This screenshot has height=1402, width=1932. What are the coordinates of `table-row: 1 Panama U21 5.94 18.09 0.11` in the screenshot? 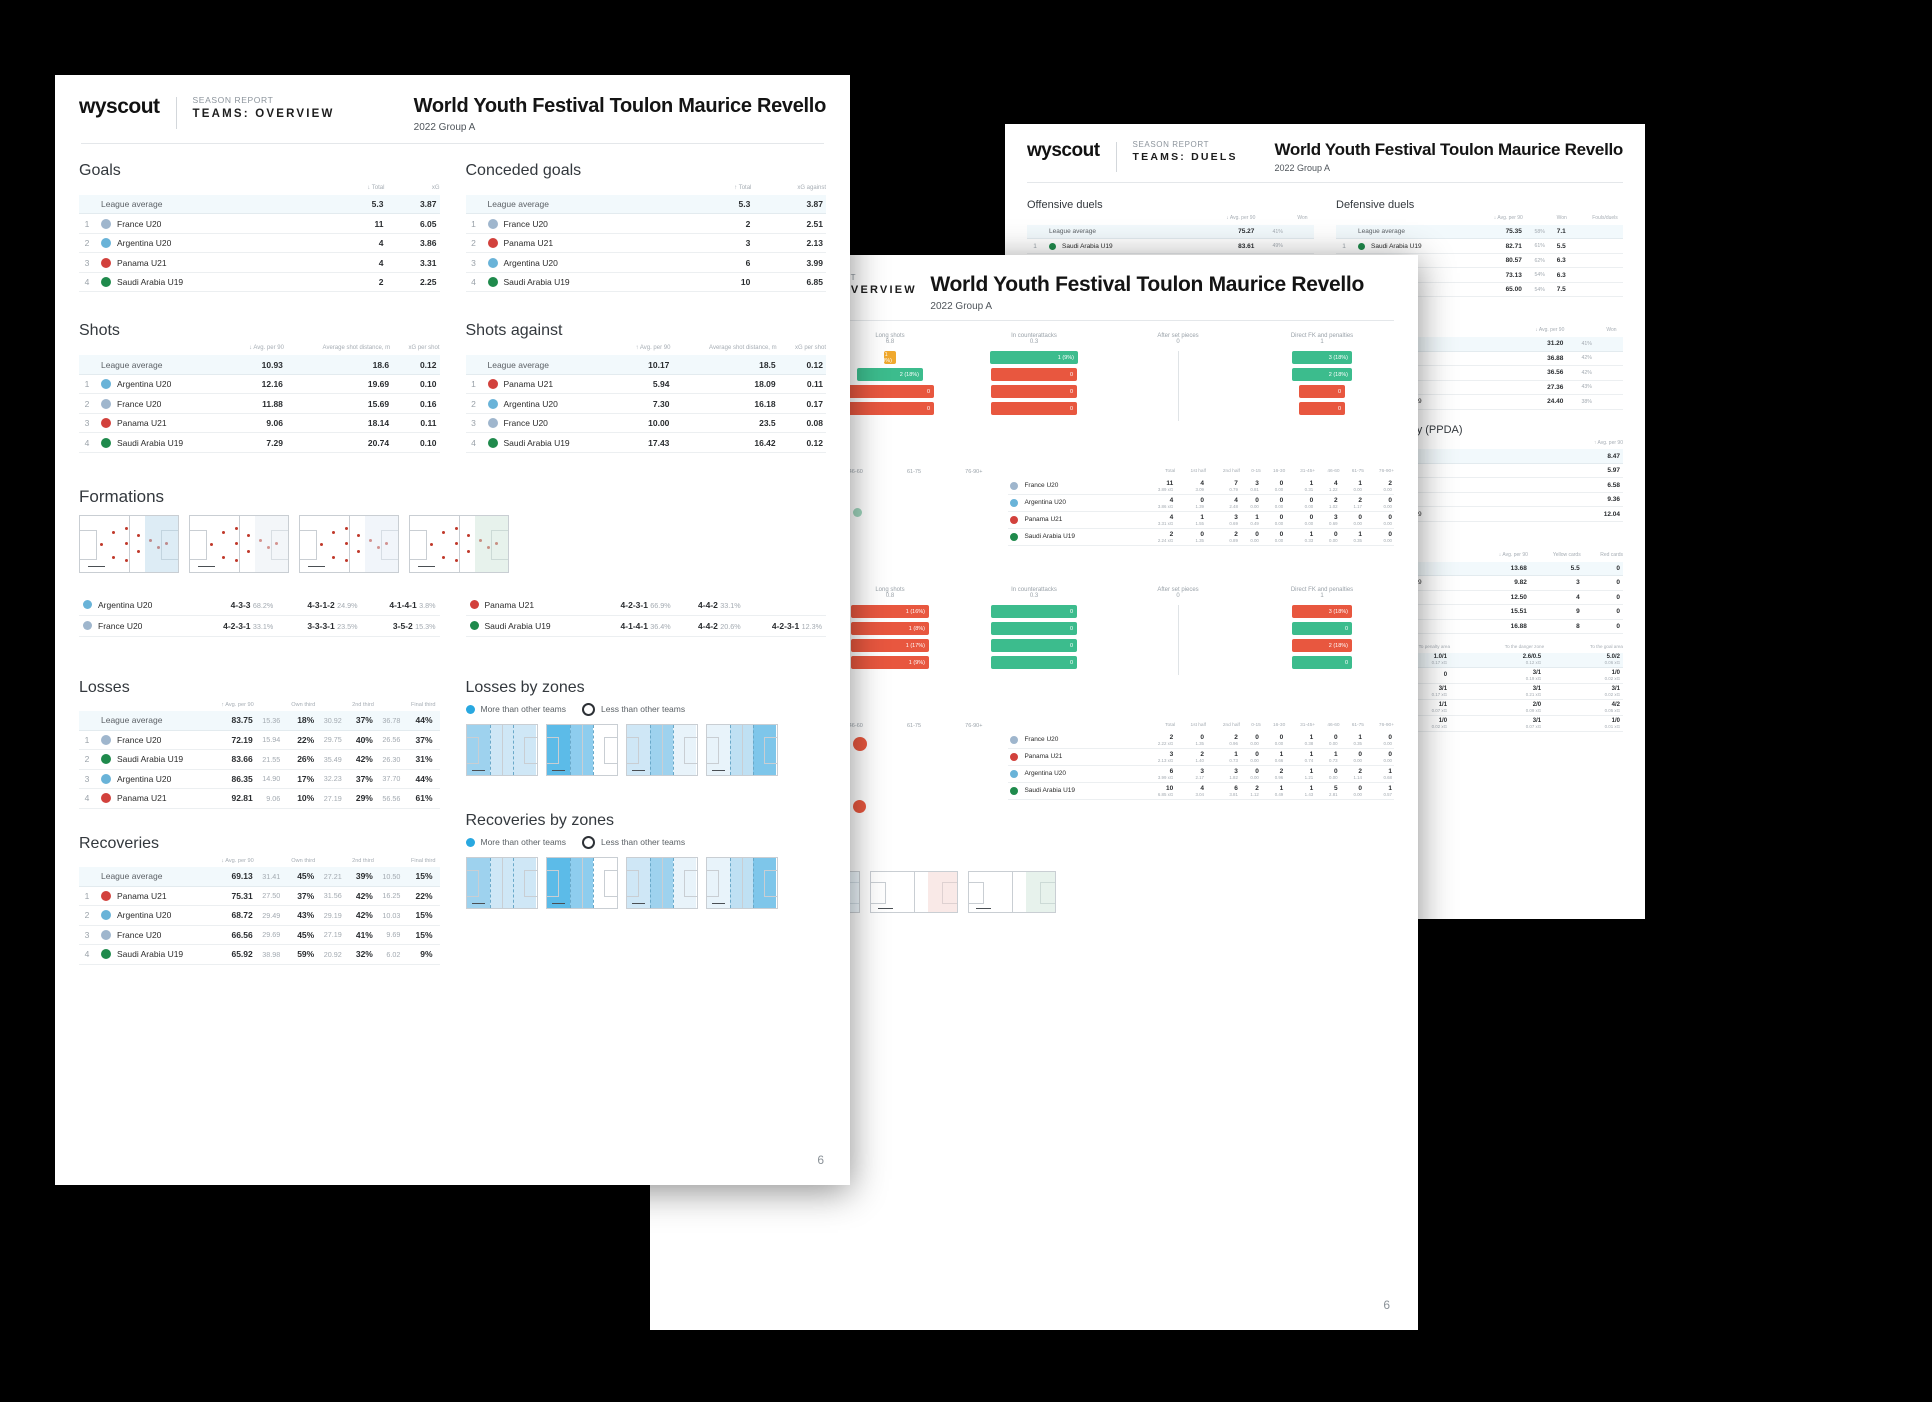 It's located at (645, 384).